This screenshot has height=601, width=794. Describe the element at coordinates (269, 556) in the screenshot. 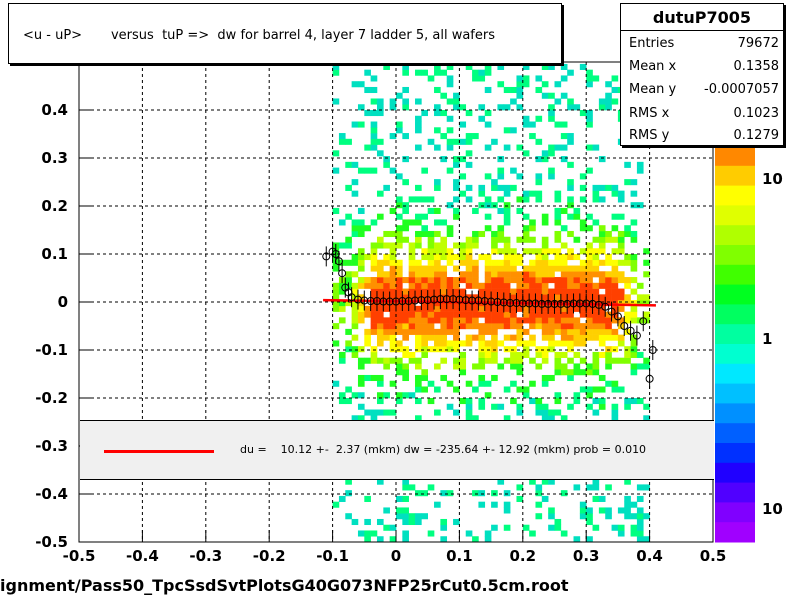

I see `x-tick-label: -0.2` at that location.